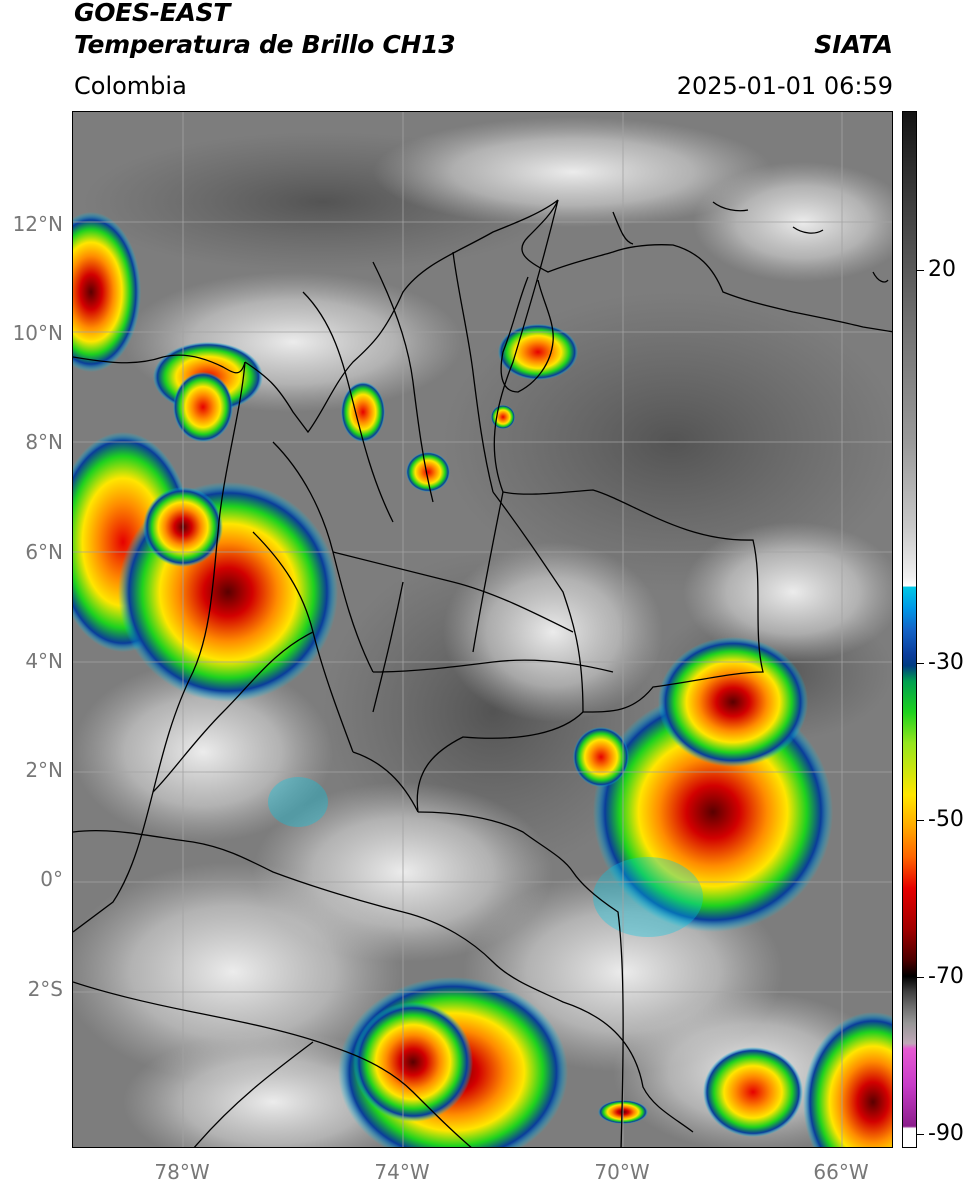 Image resolution: width=966 pixels, height=1190 pixels. What do you see at coordinates (909, 629) in the screenshot?
I see `colorbar` at bounding box center [909, 629].